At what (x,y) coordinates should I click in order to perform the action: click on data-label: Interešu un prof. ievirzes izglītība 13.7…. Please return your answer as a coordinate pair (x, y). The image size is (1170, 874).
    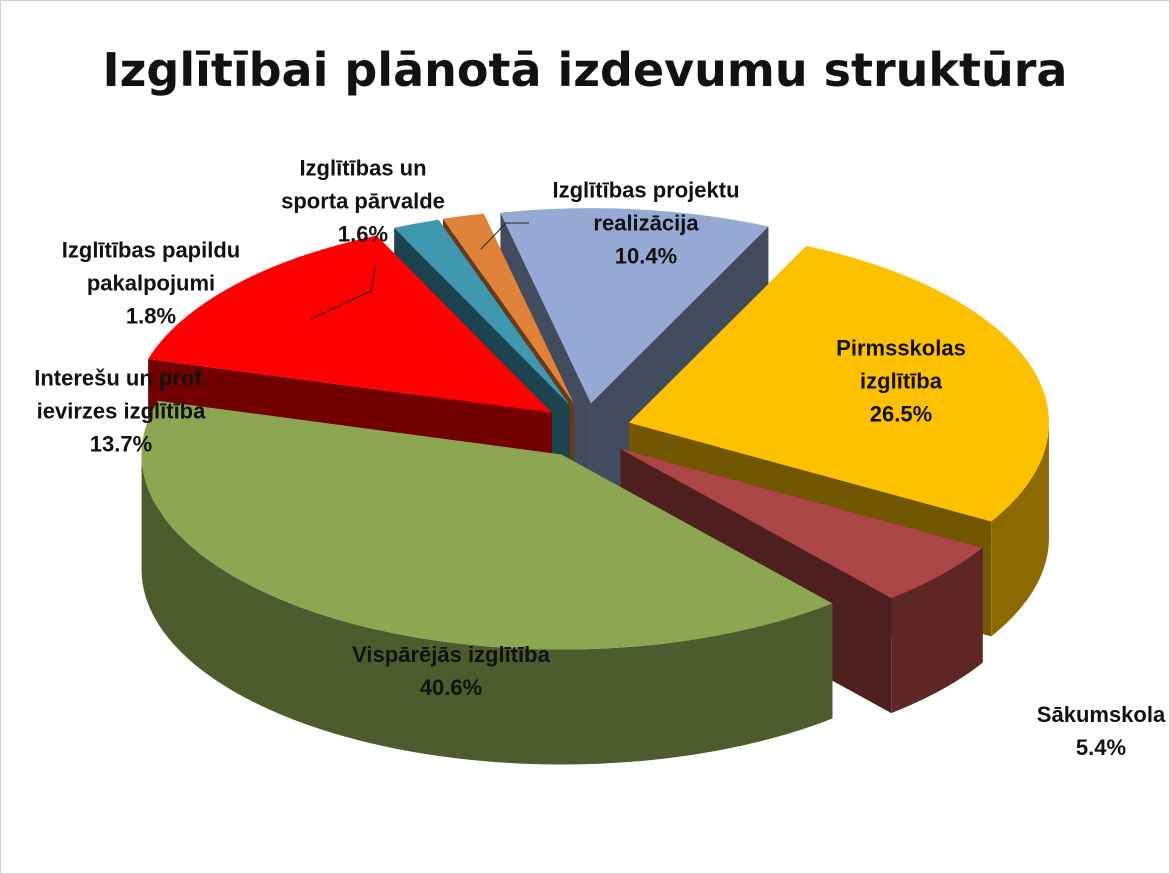
    Looking at the image, I should click on (121, 411).